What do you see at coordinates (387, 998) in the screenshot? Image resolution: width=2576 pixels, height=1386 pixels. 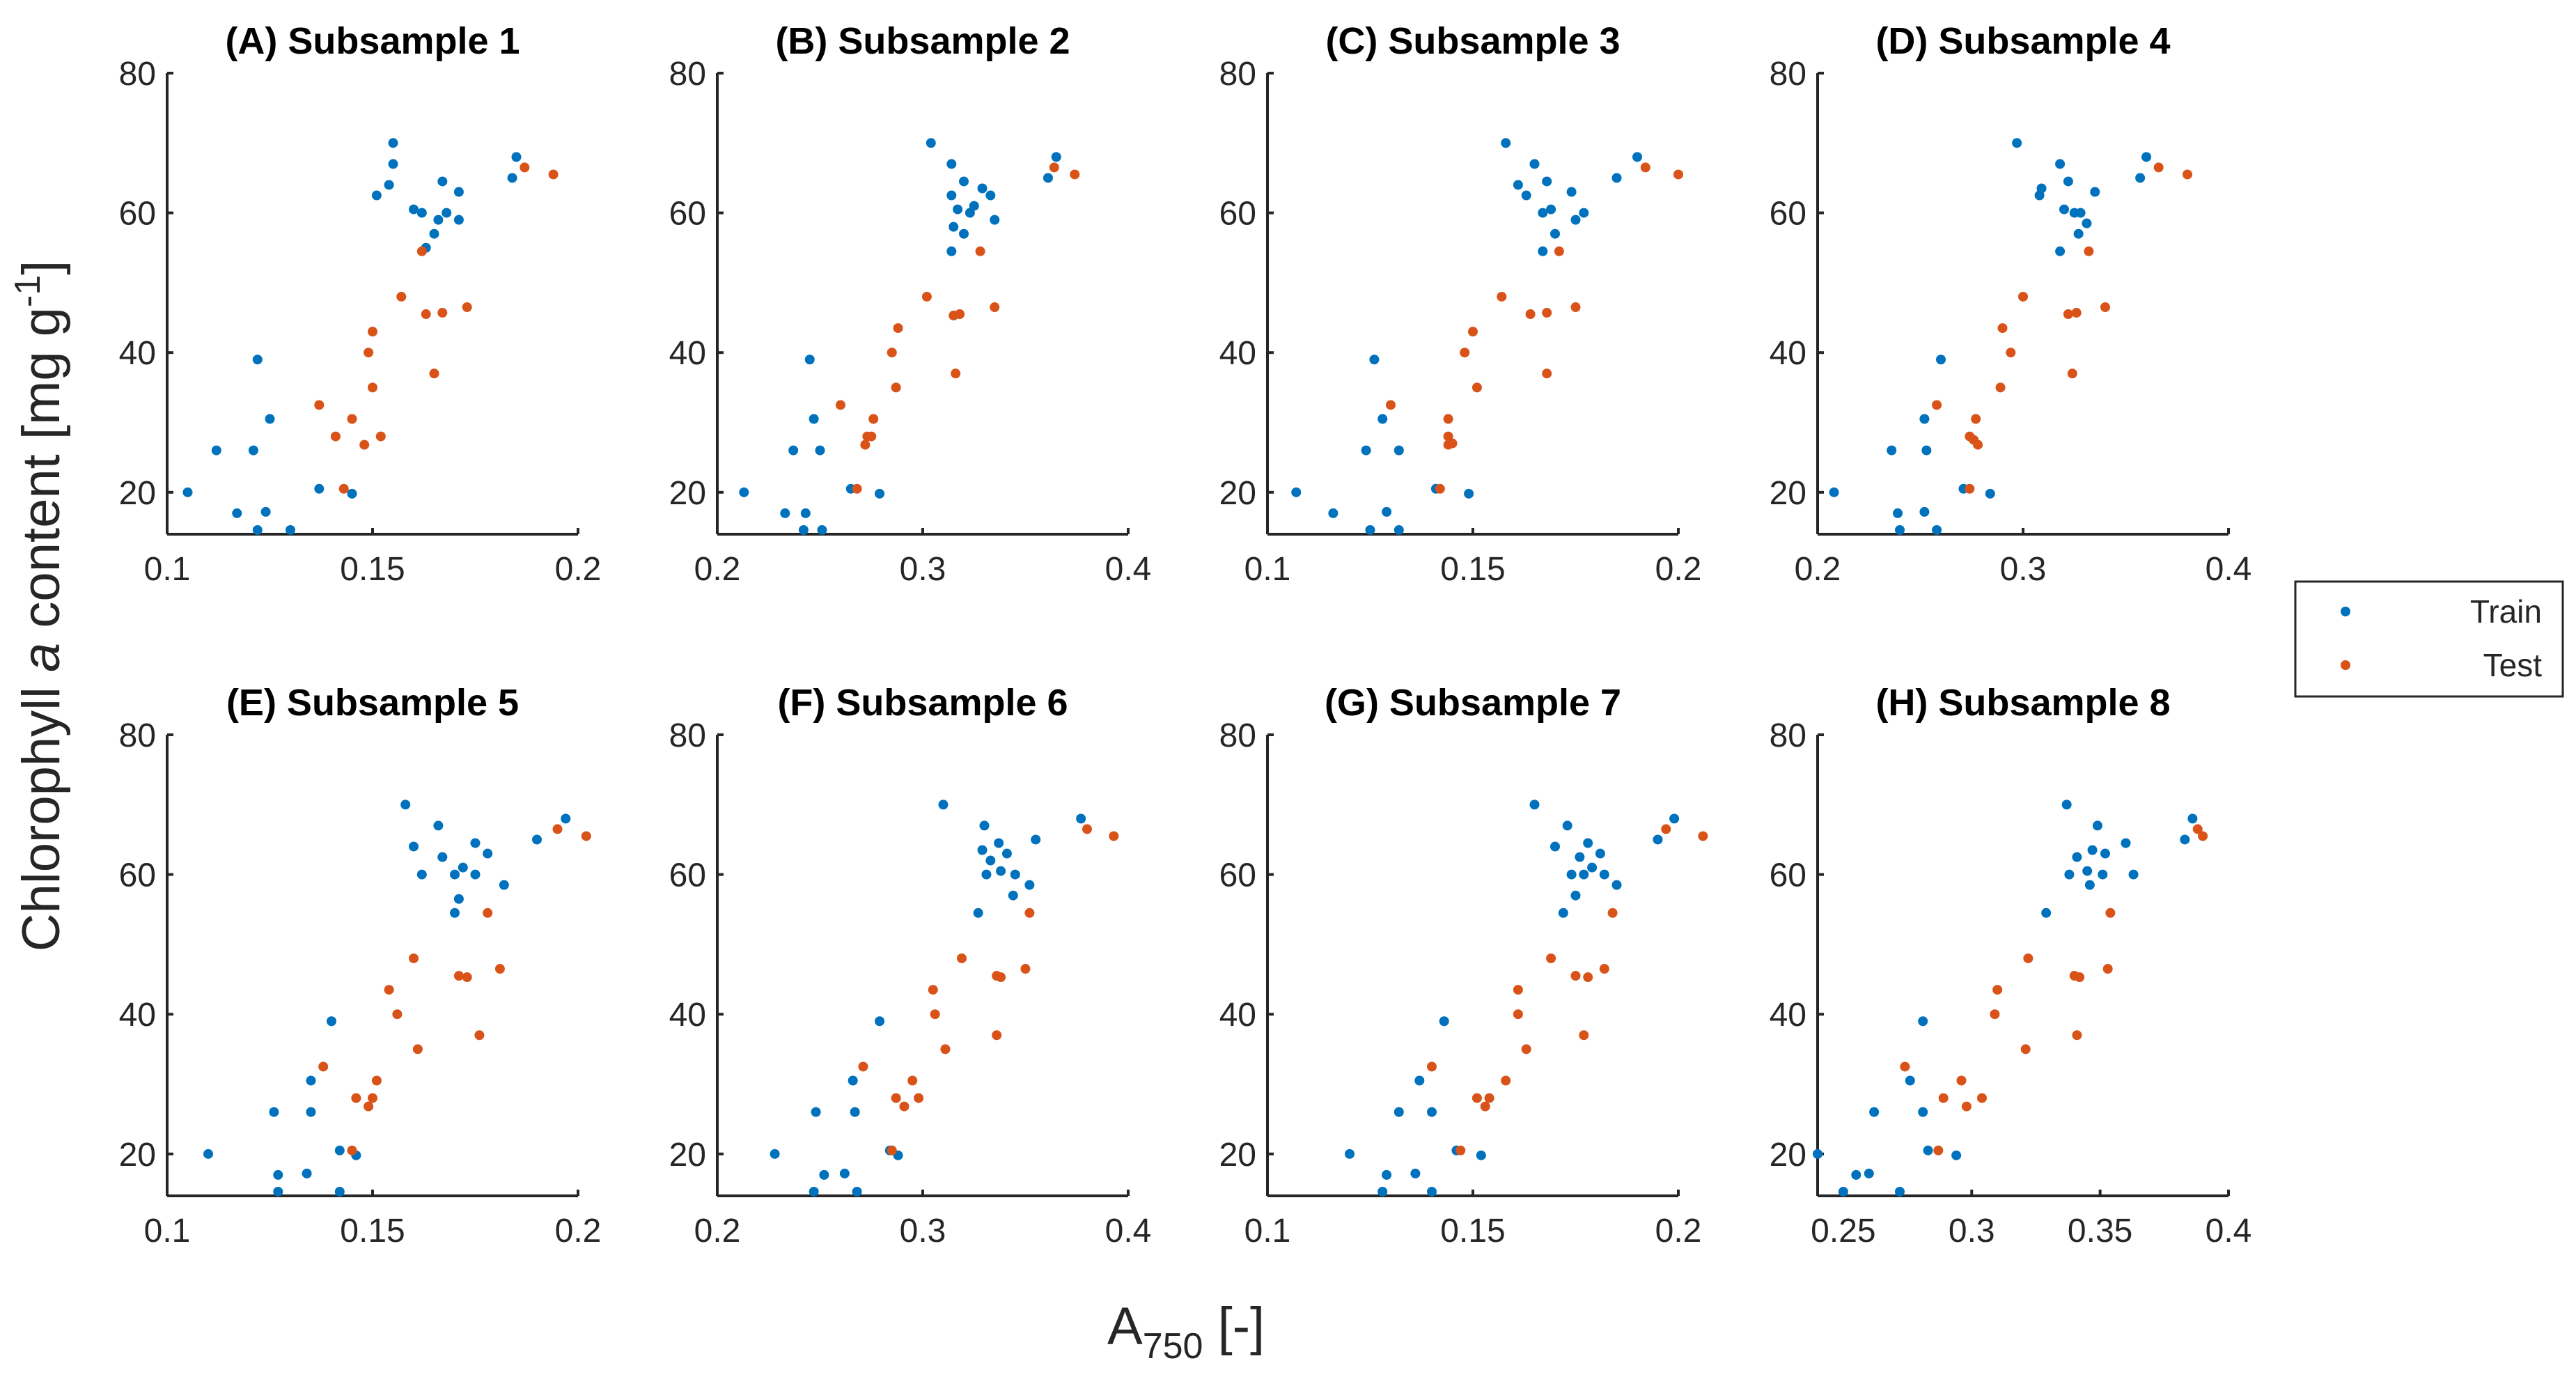 I see `series-train` at bounding box center [387, 998].